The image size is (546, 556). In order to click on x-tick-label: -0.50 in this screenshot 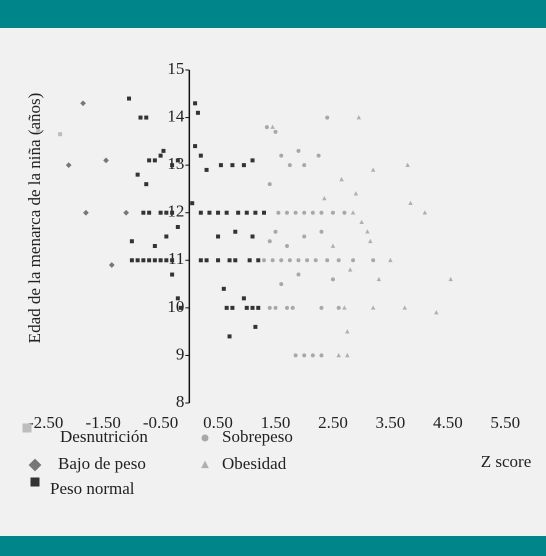, I will do `click(160, 422)`.